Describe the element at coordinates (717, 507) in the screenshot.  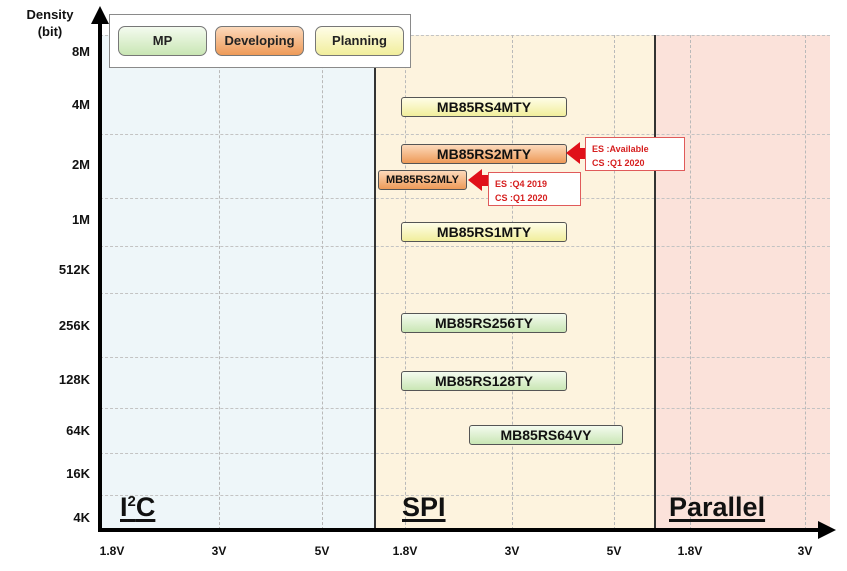
I see `parallel-region-label: Parallel` at that location.